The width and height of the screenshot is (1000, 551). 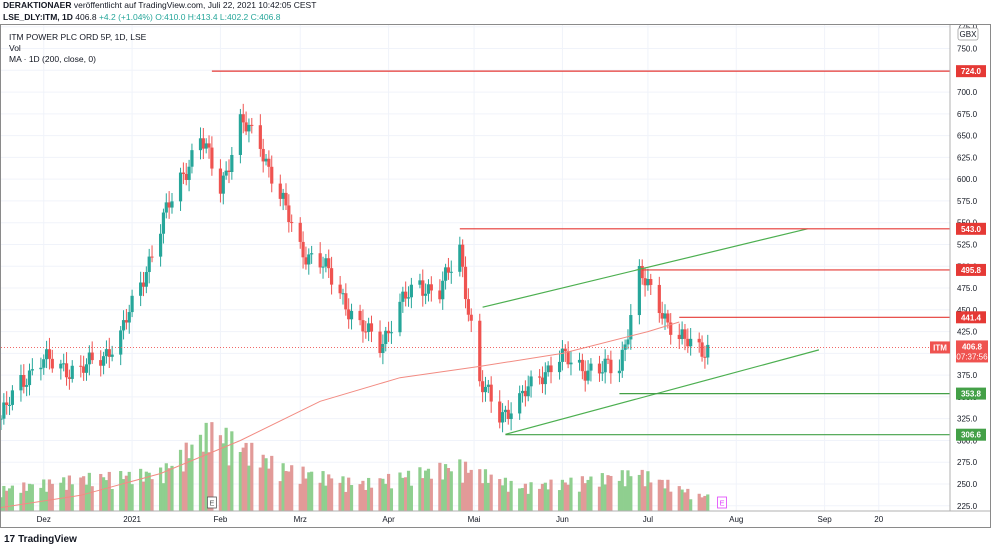 I want to click on x-tick-label: Jun, so click(x=562, y=519).